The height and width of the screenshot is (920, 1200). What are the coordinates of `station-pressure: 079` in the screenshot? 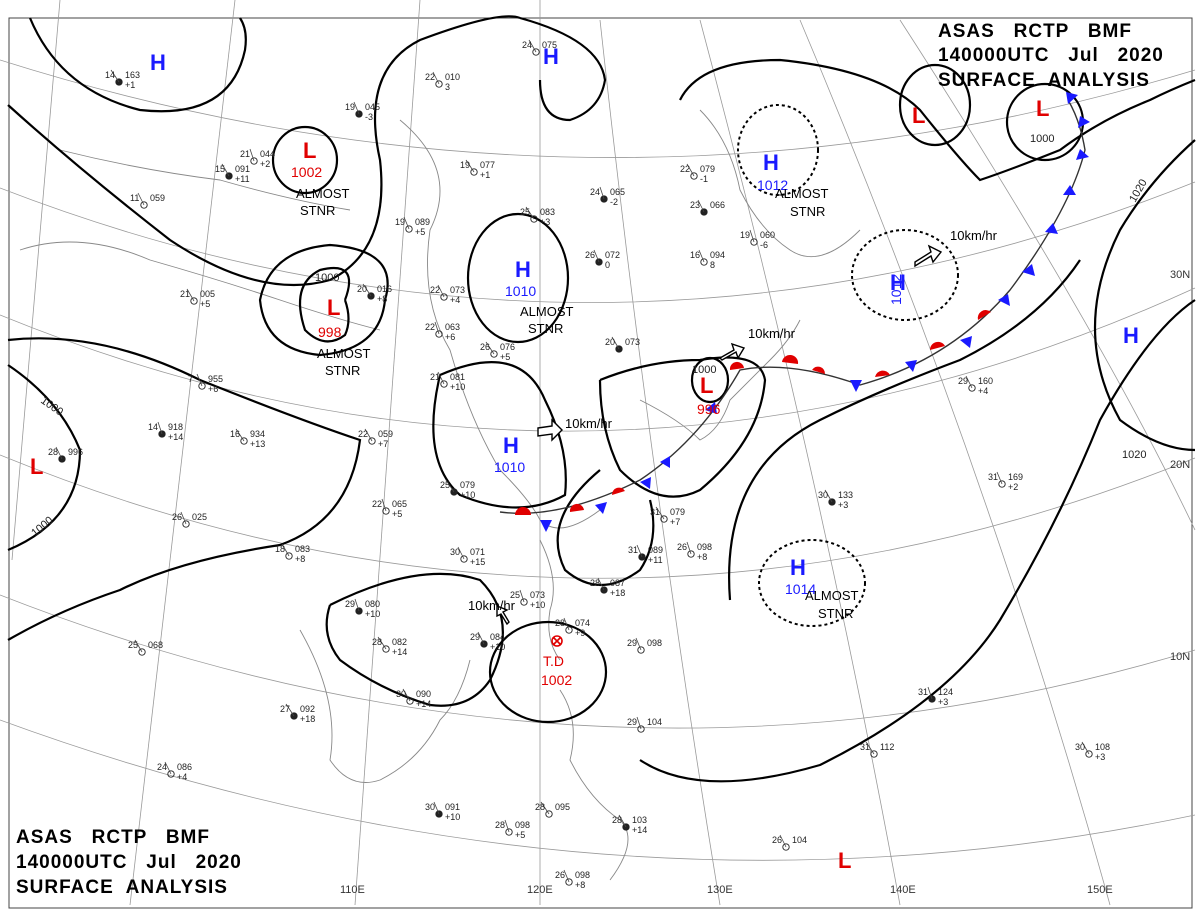 It's located at (707, 169).